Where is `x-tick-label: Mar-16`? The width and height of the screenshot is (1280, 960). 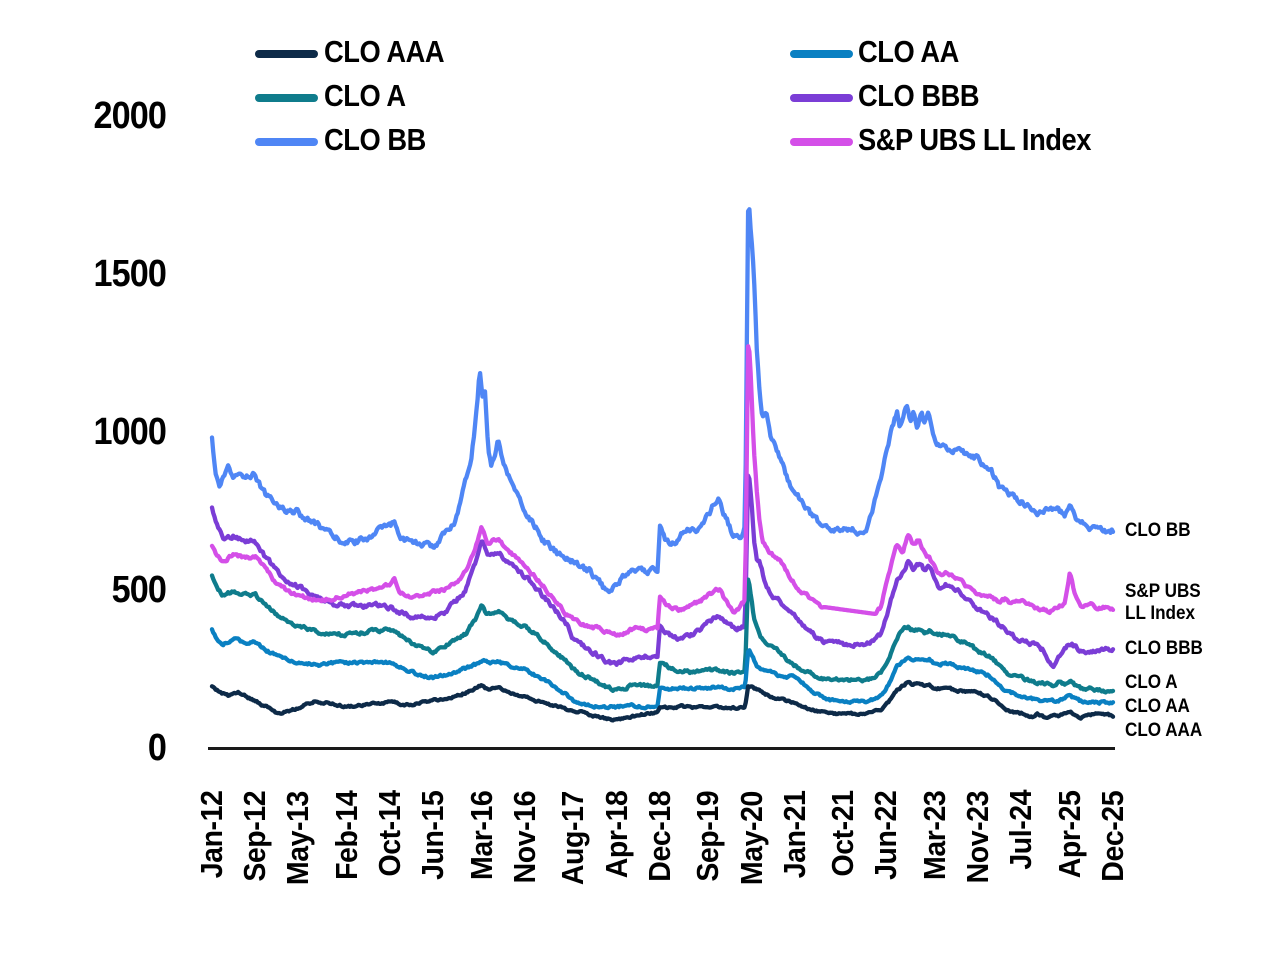
x-tick-label: Mar-16 is located at coordinates (481, 835).